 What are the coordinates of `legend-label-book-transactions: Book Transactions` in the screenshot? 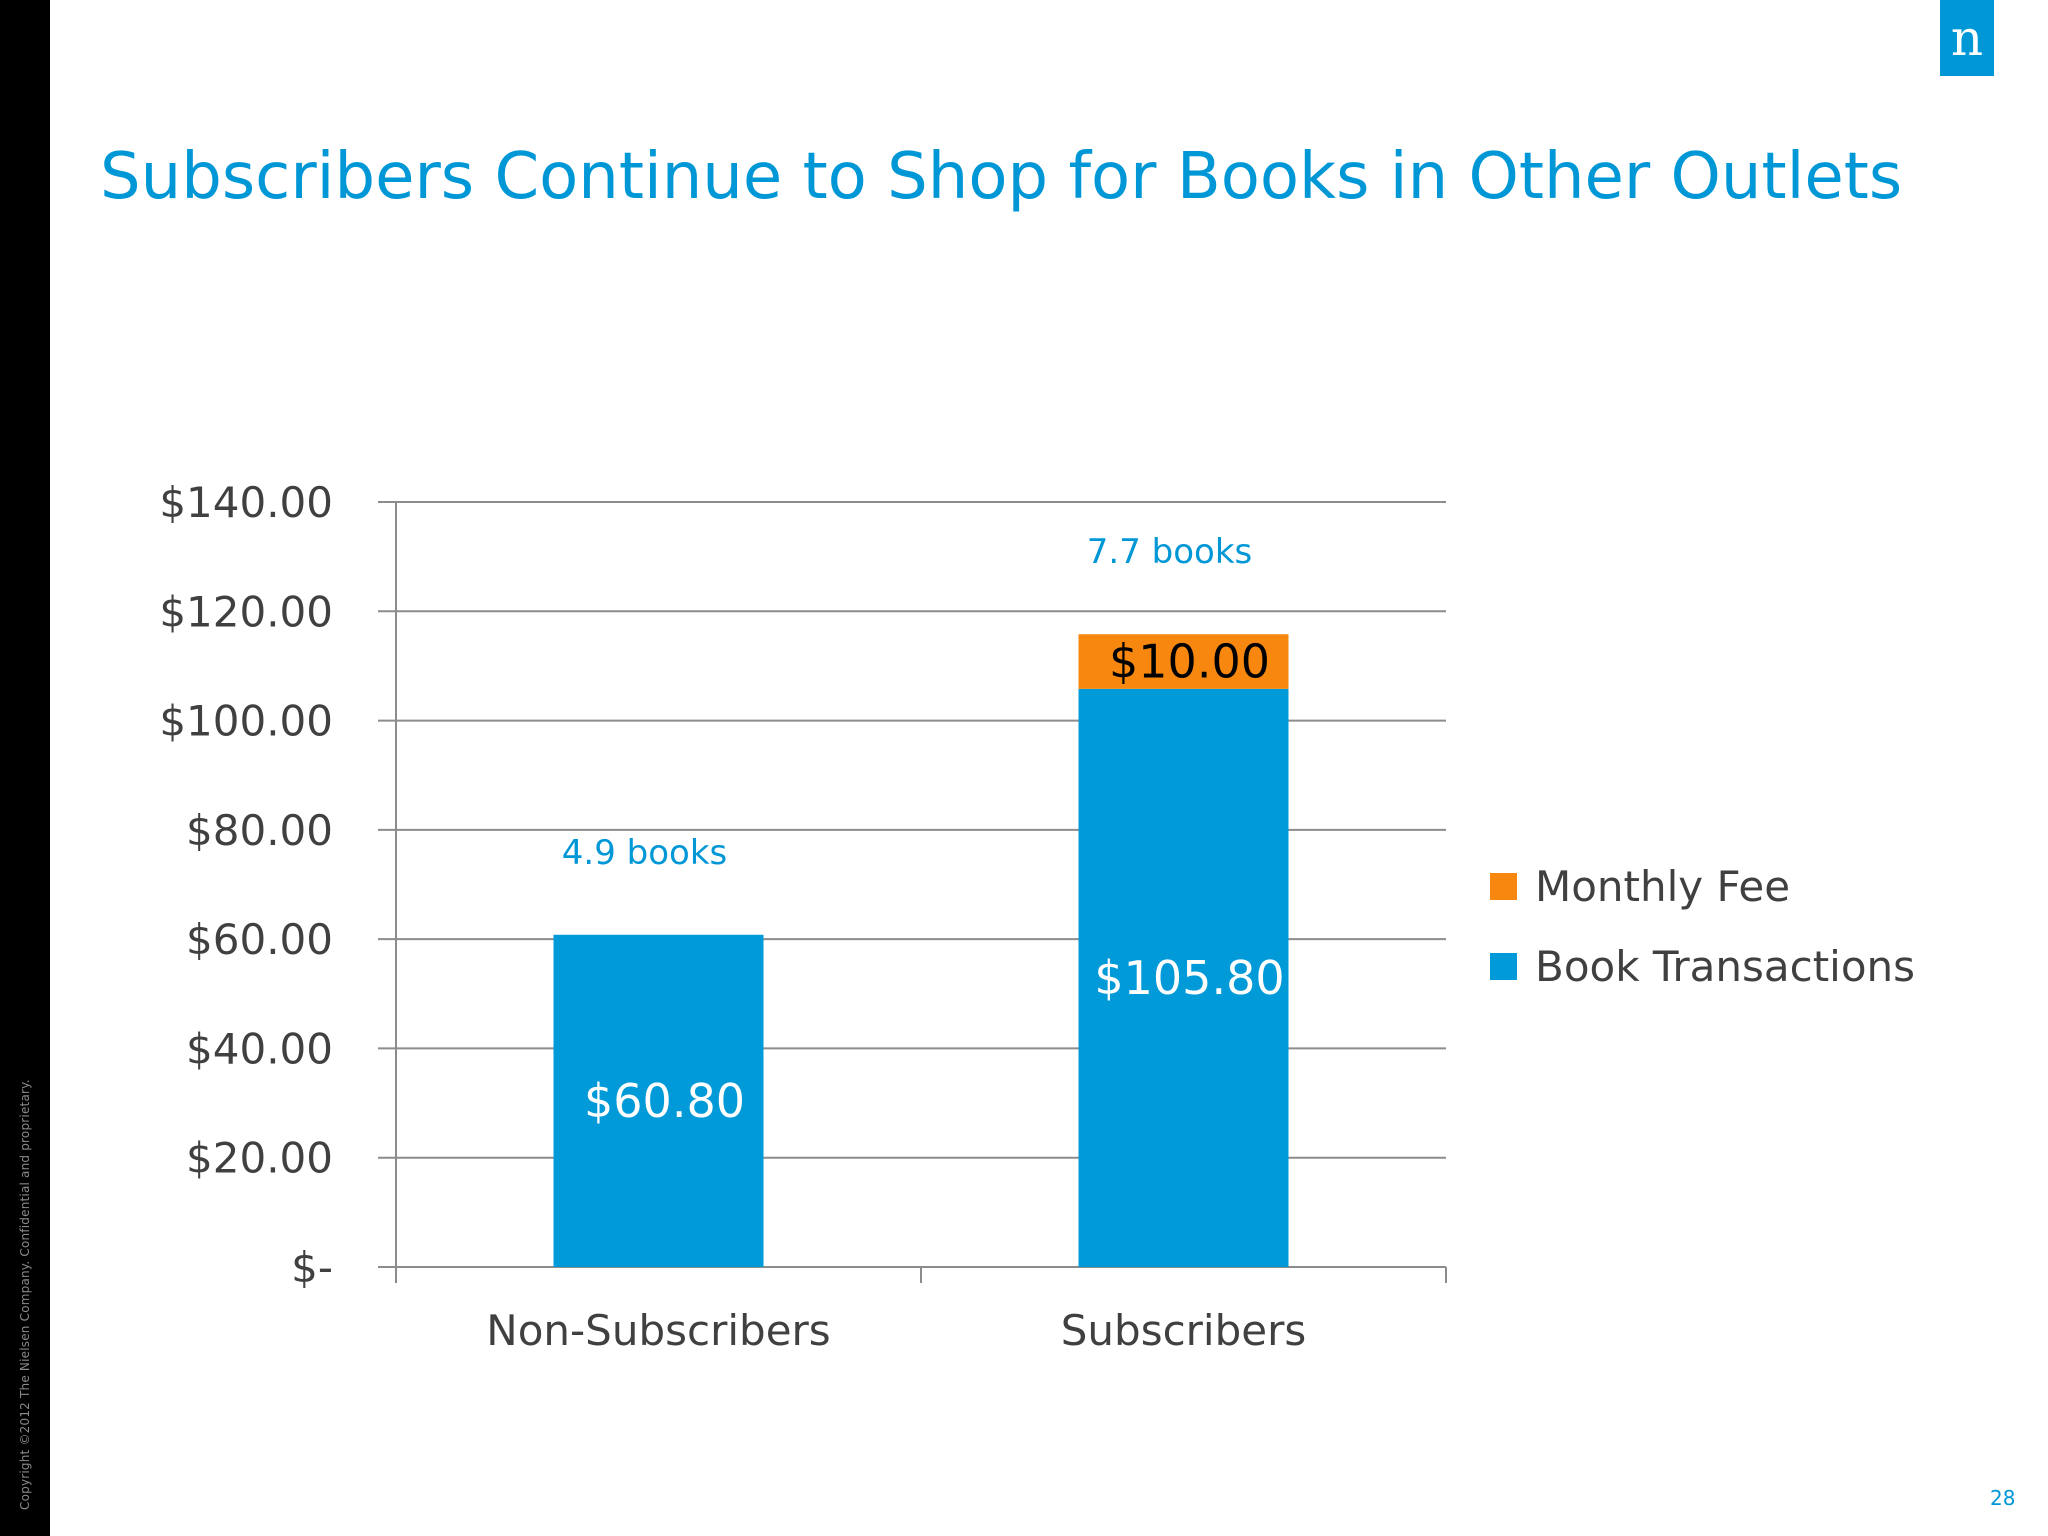 It's located at (1725, 966).